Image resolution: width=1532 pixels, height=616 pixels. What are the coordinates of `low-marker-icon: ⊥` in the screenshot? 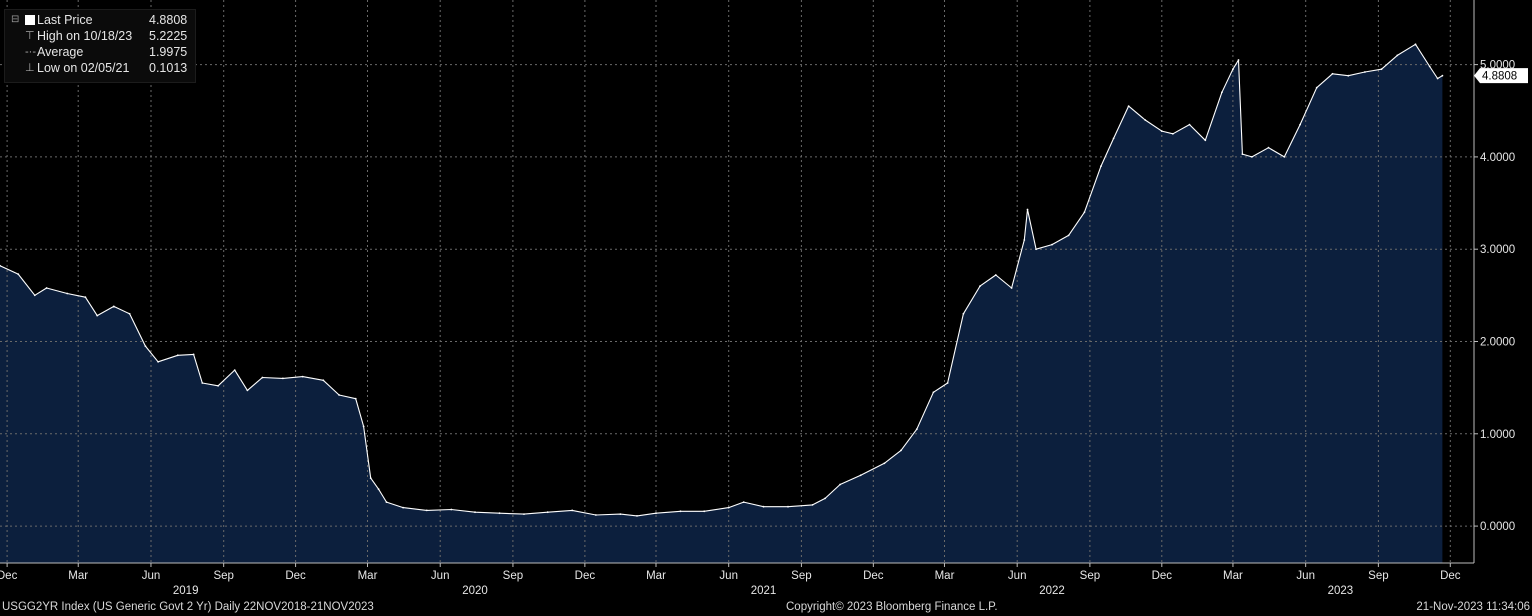 It's located at (30, 68).